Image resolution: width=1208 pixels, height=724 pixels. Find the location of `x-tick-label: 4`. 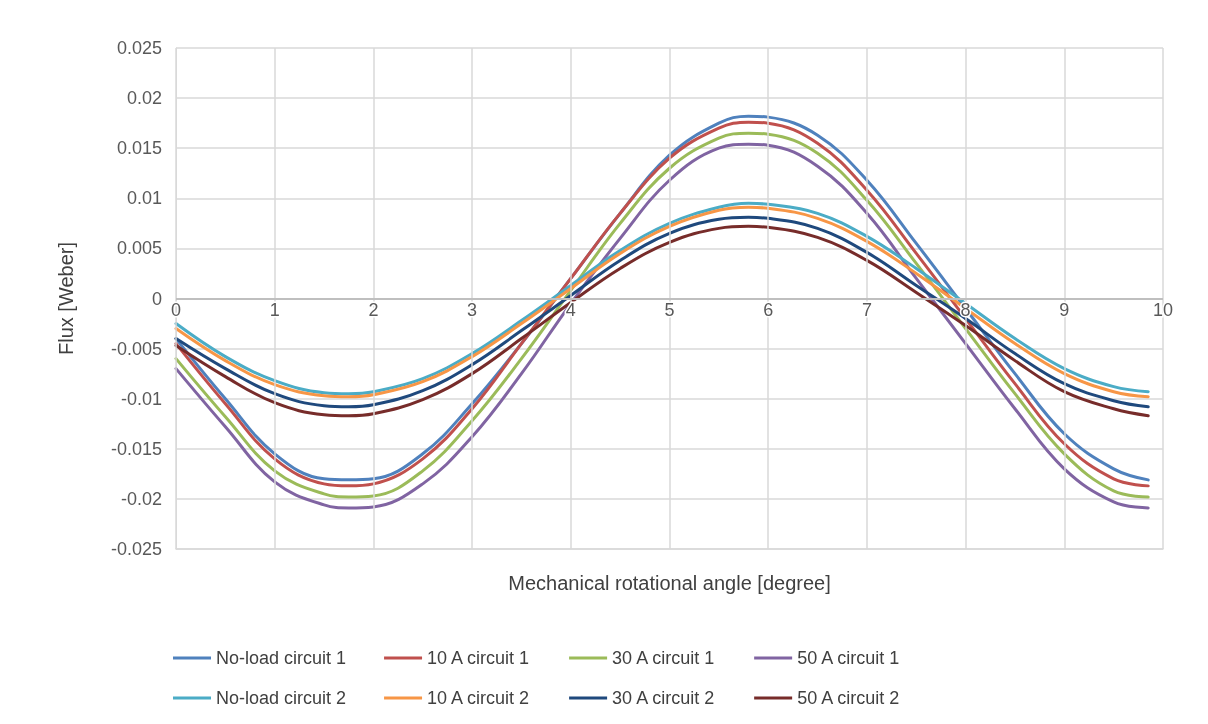

x-tick-label: 4 is located at coordinates (570, 309).